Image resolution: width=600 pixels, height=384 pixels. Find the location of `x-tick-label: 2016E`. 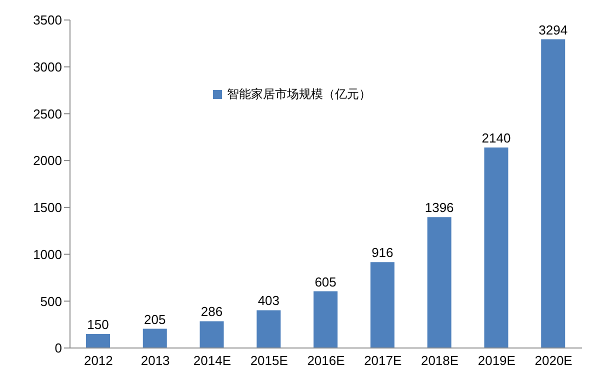

x-tick-label: 2016E is located at coordinates (326, 360).